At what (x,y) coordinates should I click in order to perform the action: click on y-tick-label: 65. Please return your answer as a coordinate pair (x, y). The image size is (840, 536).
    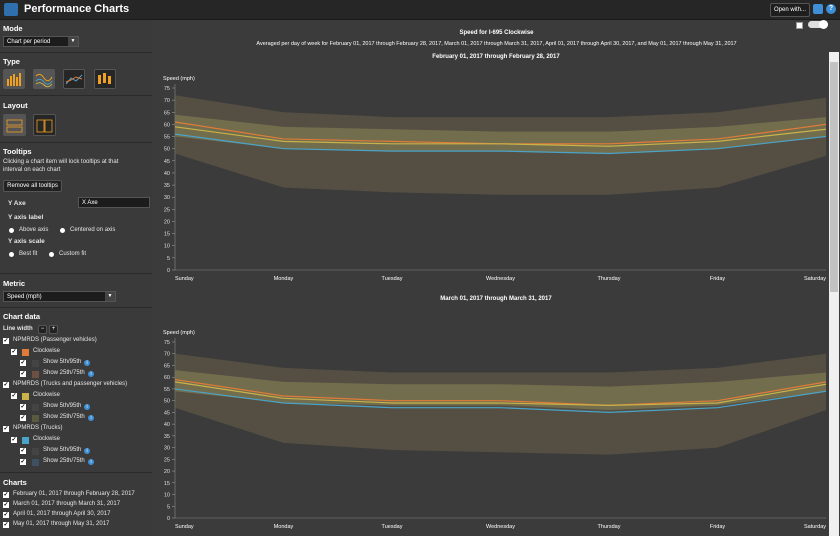
    Looking at the image, I should click on (167, 113).